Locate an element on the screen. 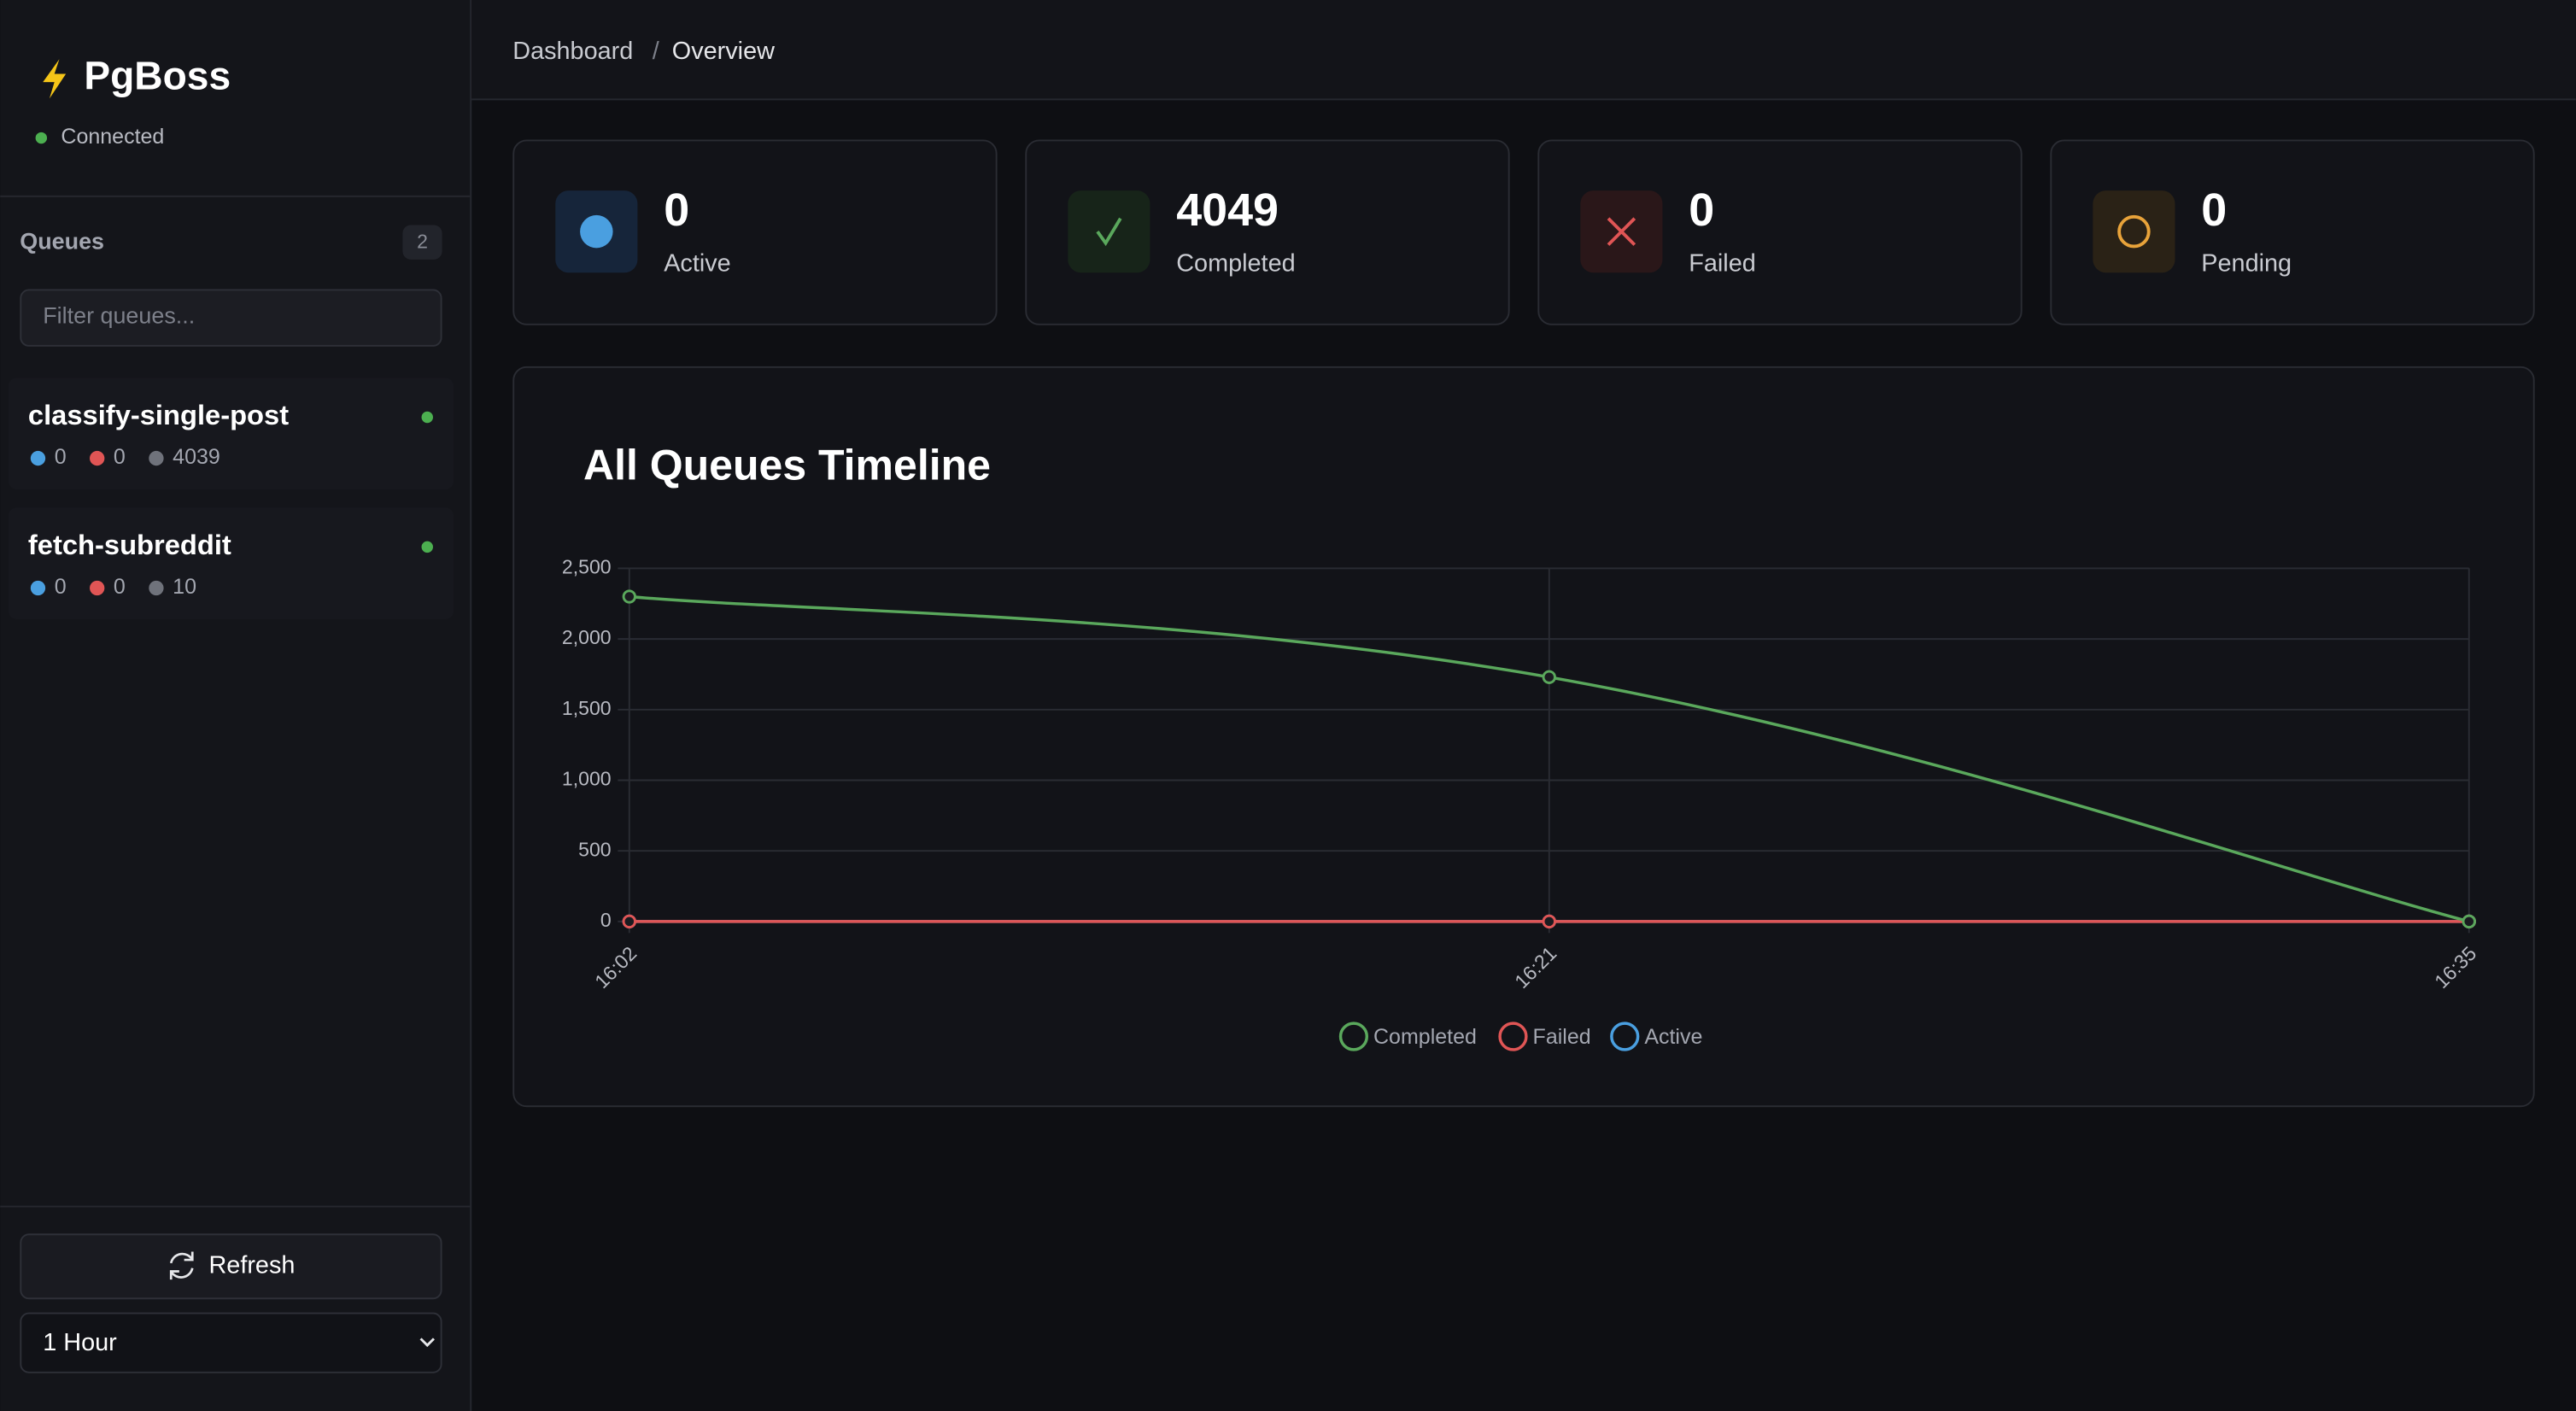 The width and height of the screenshot is (2576, 1411). stat-card: 4049 Completed is located at coordinates (1267, 232).